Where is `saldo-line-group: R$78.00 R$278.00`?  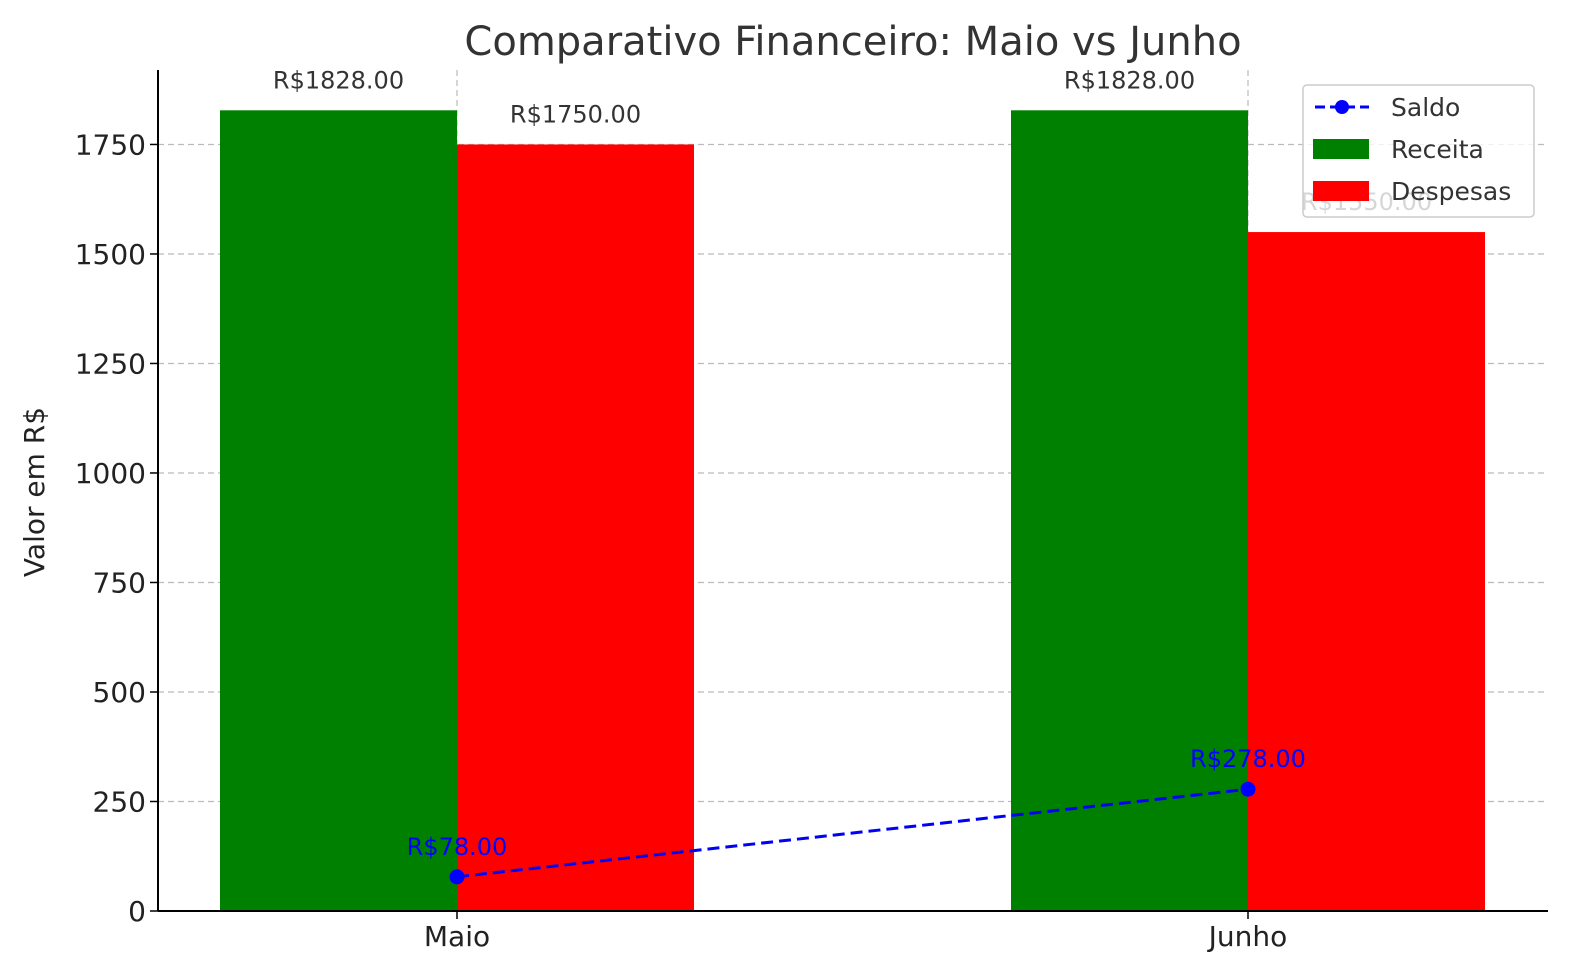
saldo-line-group: R$78.00 R$278.00 is located at coordinates (856, 815).